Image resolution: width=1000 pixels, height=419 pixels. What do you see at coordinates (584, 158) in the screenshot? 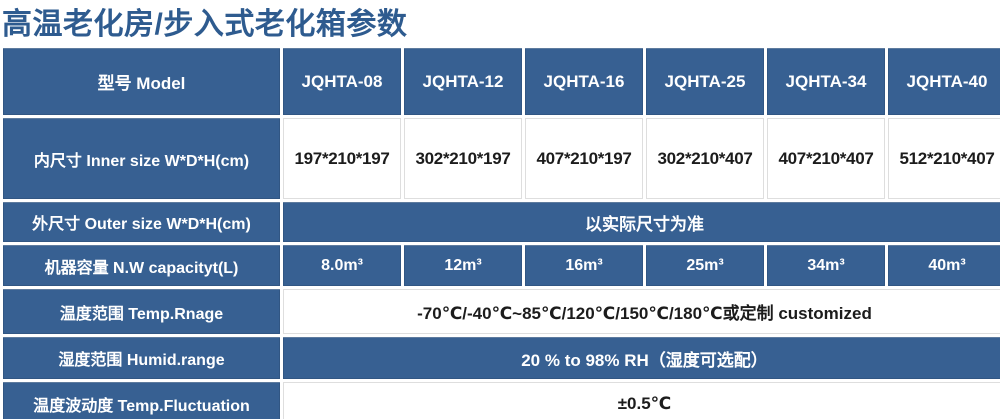
I see `inner-size-value: 407*210*197` at bounding box center [584, 158].